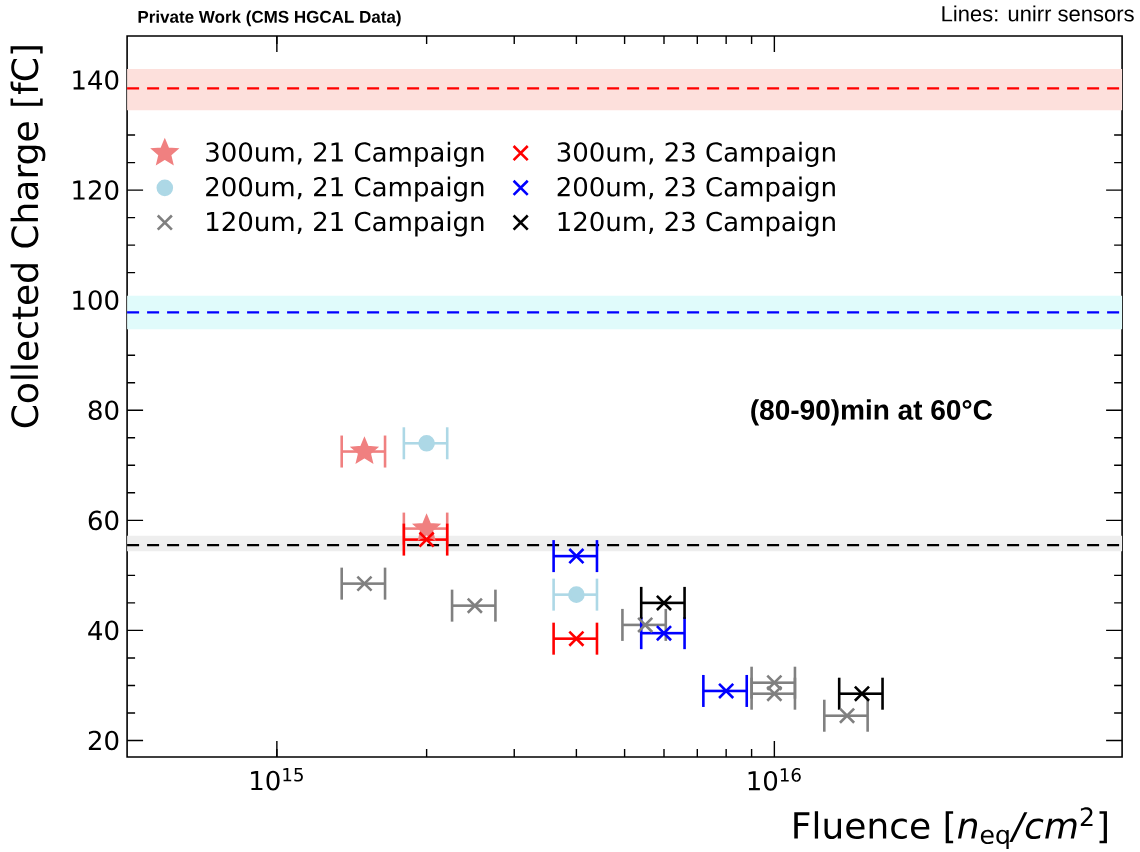 The height and width of the screenshot is (852, 1140). What do you see at coordinates (96, 80) in the screenshot?
I see `y-tick-label: 140` at bounding box center [96, 80].